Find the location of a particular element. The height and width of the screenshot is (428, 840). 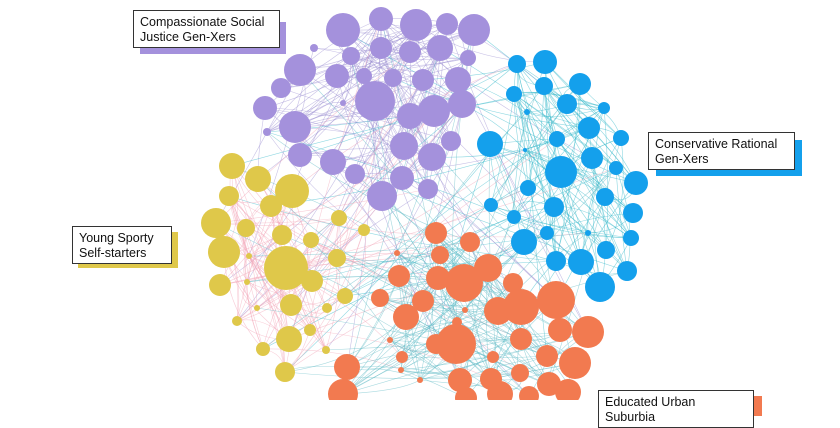

cluster-label-yellow: Young Sporty Self-starters is located at coordinates (122, 245).